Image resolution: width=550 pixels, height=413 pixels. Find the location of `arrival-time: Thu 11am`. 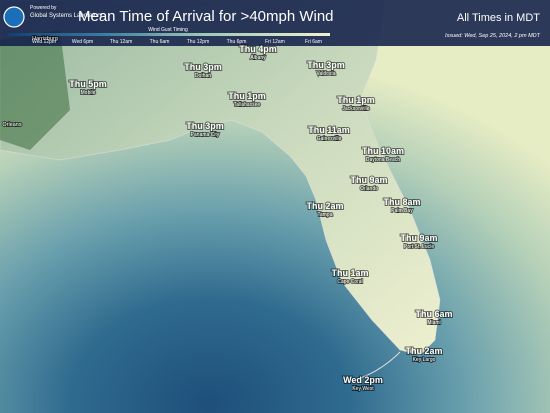

arrival-time: Thu 11am is located at coordinates (329, 130).